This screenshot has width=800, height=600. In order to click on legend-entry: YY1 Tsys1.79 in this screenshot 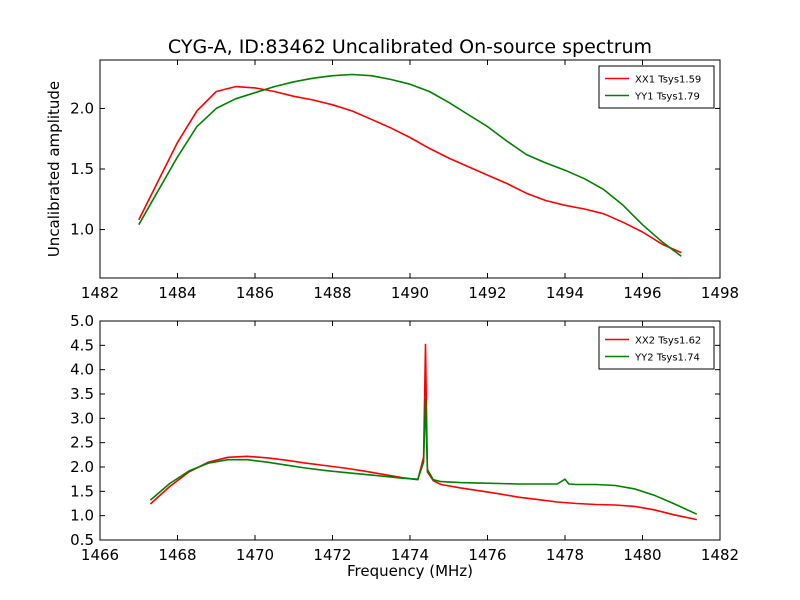, I will do `click(667, 97)`.